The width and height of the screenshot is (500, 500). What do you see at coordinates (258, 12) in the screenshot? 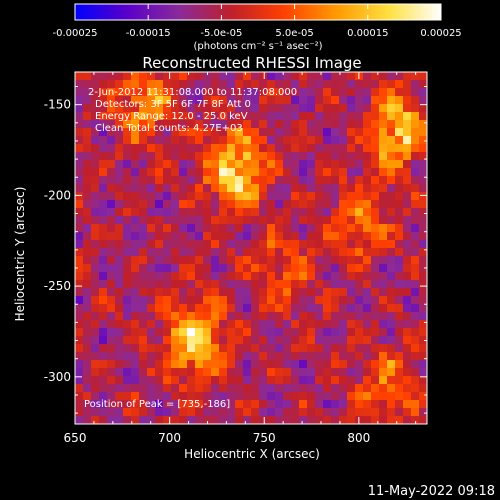
I see `colorbar` at bounding box center [258, 12].